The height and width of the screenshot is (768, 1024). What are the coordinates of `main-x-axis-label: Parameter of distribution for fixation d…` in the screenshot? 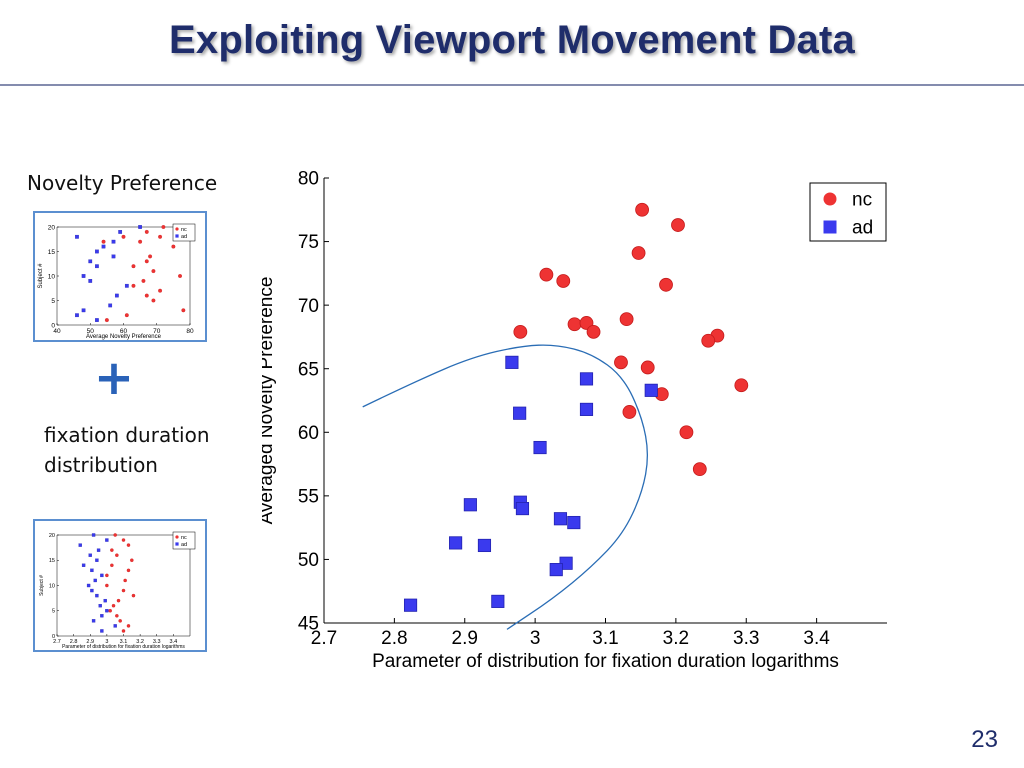 It's located at (605, 661).